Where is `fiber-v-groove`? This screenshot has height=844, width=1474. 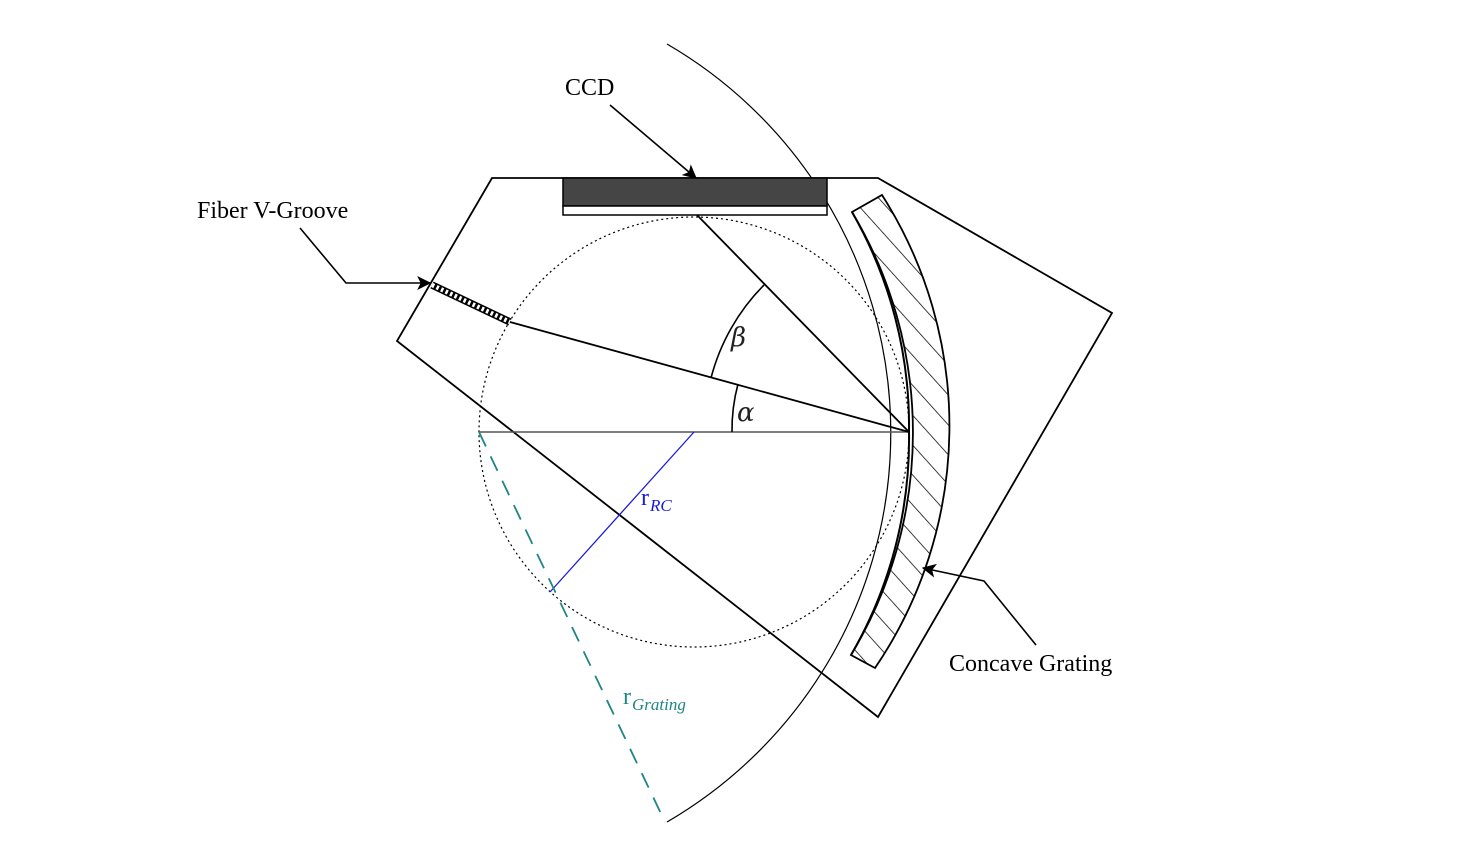 fiber-v-groove is located at coordinates (471, 303).